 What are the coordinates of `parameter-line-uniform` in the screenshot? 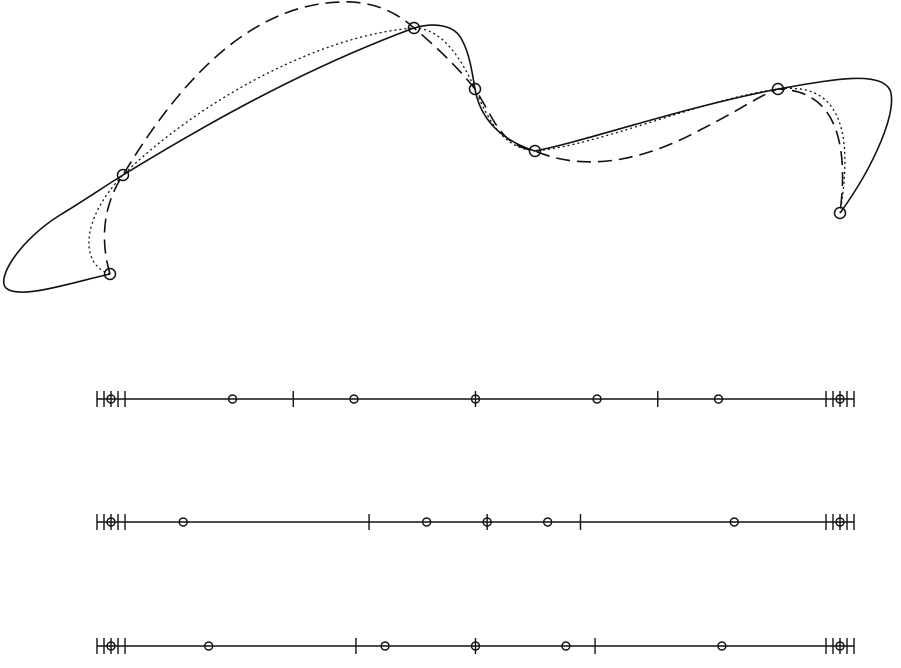 It's located at (475, 399).